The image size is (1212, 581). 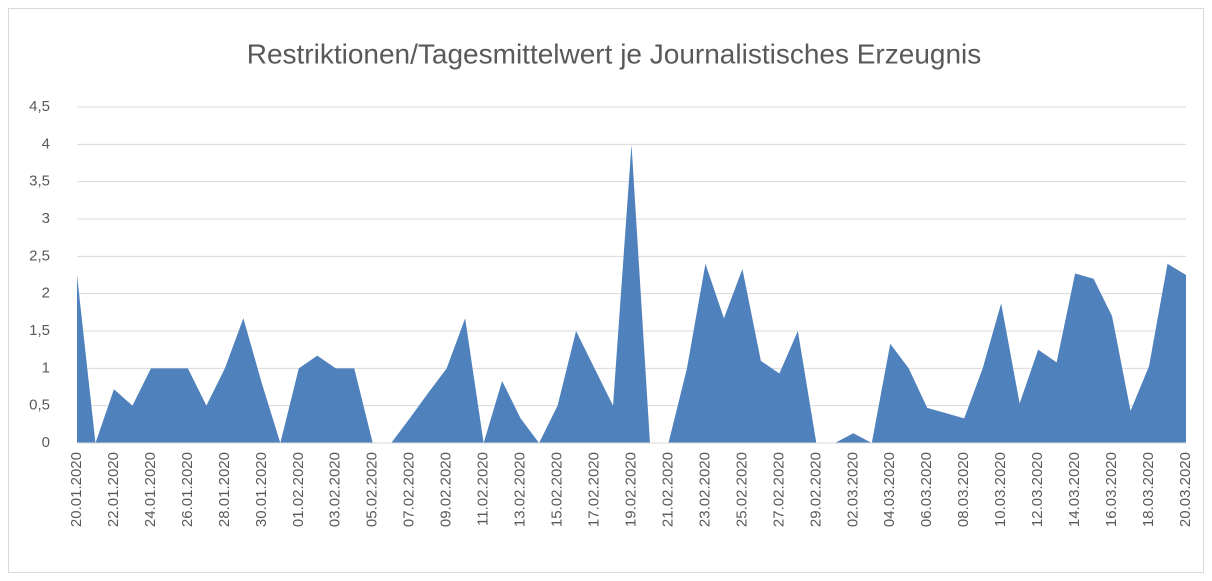 I want to click on x-tick-label: 19.02.2020, so click(x=630, y=489).